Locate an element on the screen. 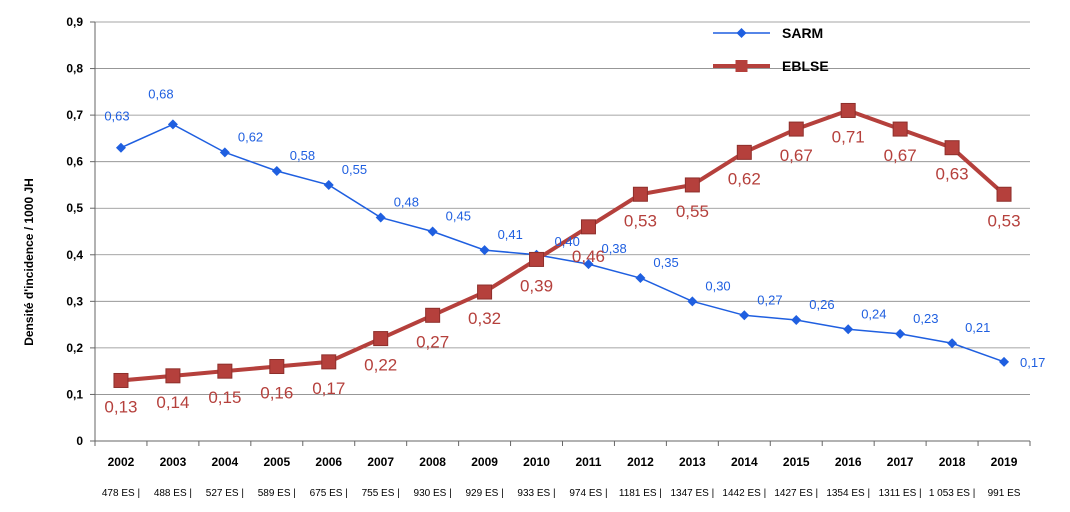 Image resolution: width=1070 pixels, height=512 pixels. y-tick-label: 0,4 is located at coordinates (74, 255).